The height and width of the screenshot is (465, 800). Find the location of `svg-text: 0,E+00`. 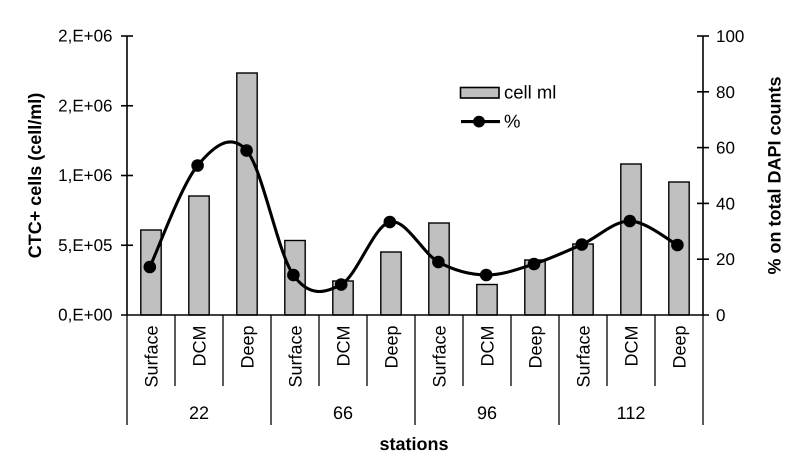

svg-text: 0,E+00 is located at coordinates (85, 315).